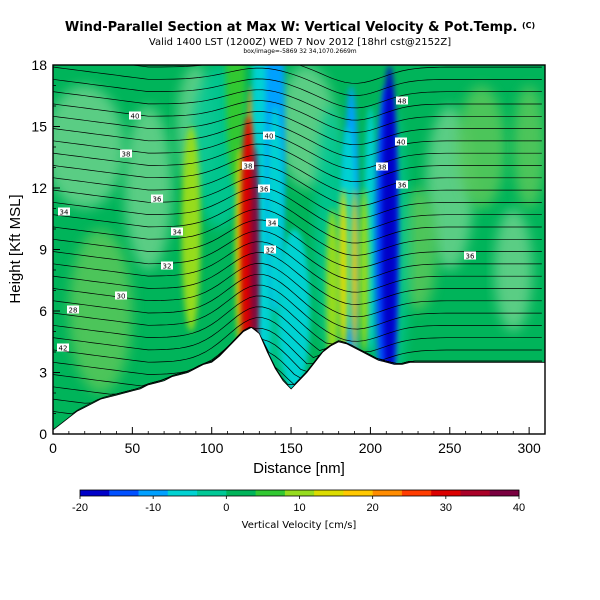 The image size is (600, 600). What do you see at coordinates (39, 188) in the screenshot?
I see `y-tick-label: 12` at bounding box center [39, 188].